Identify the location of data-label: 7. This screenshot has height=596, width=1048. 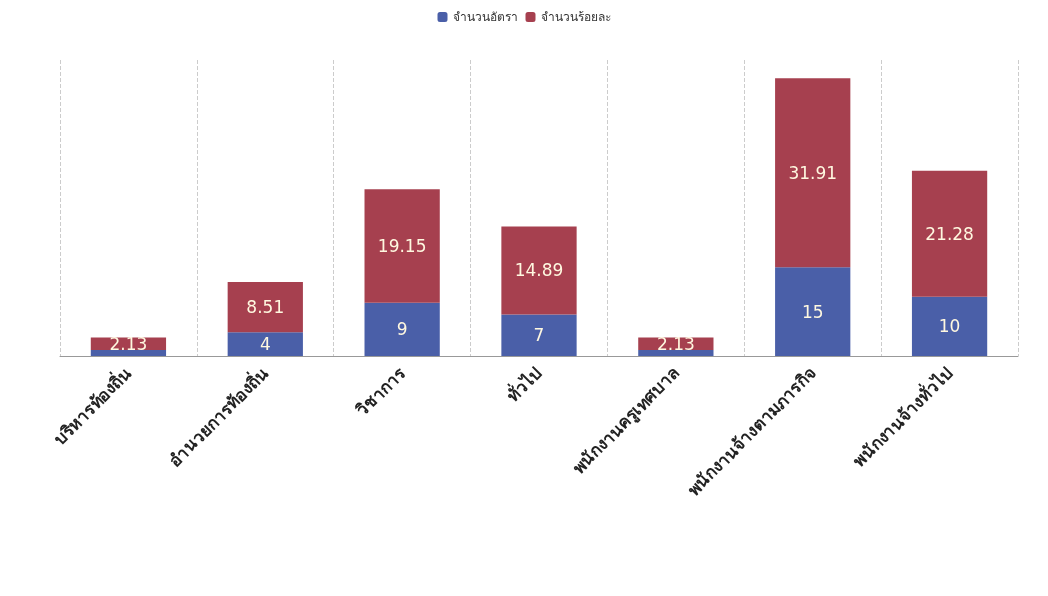
(539, 335).